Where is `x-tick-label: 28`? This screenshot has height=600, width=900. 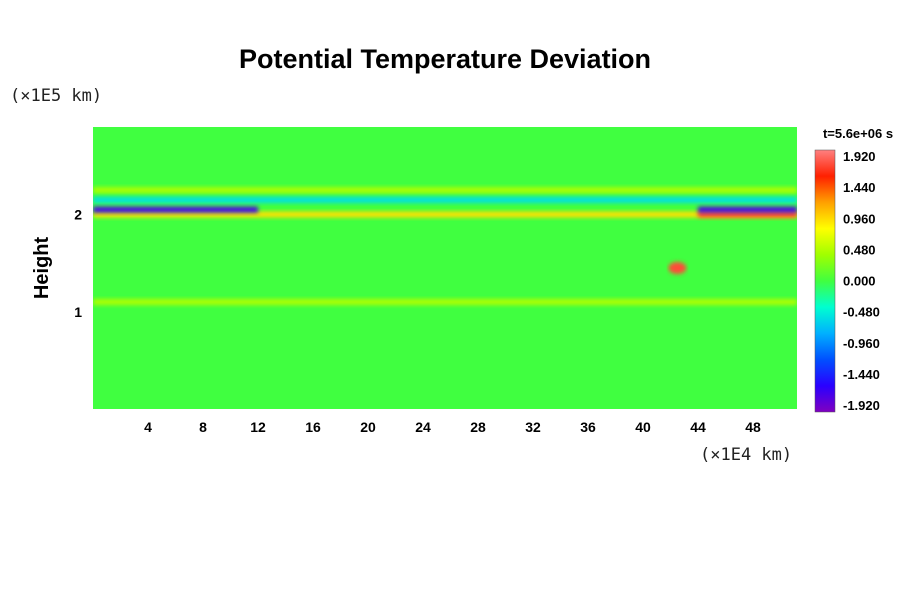 x-tick-label: 28 is located at coordinates (478, 427).